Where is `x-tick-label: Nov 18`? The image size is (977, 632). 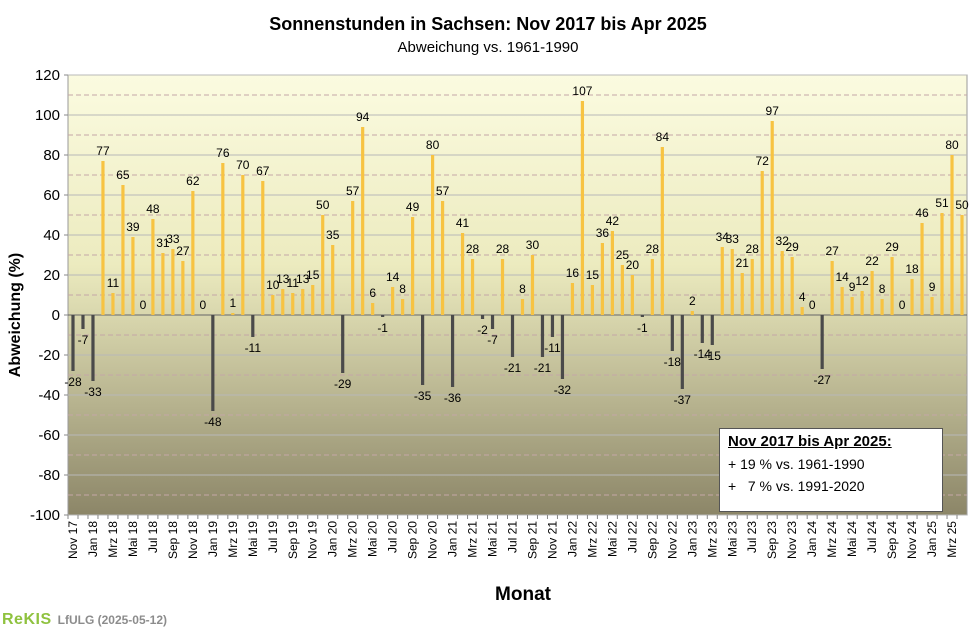
x-tick-label: Nov 18 is located at coordinates (193, 540).